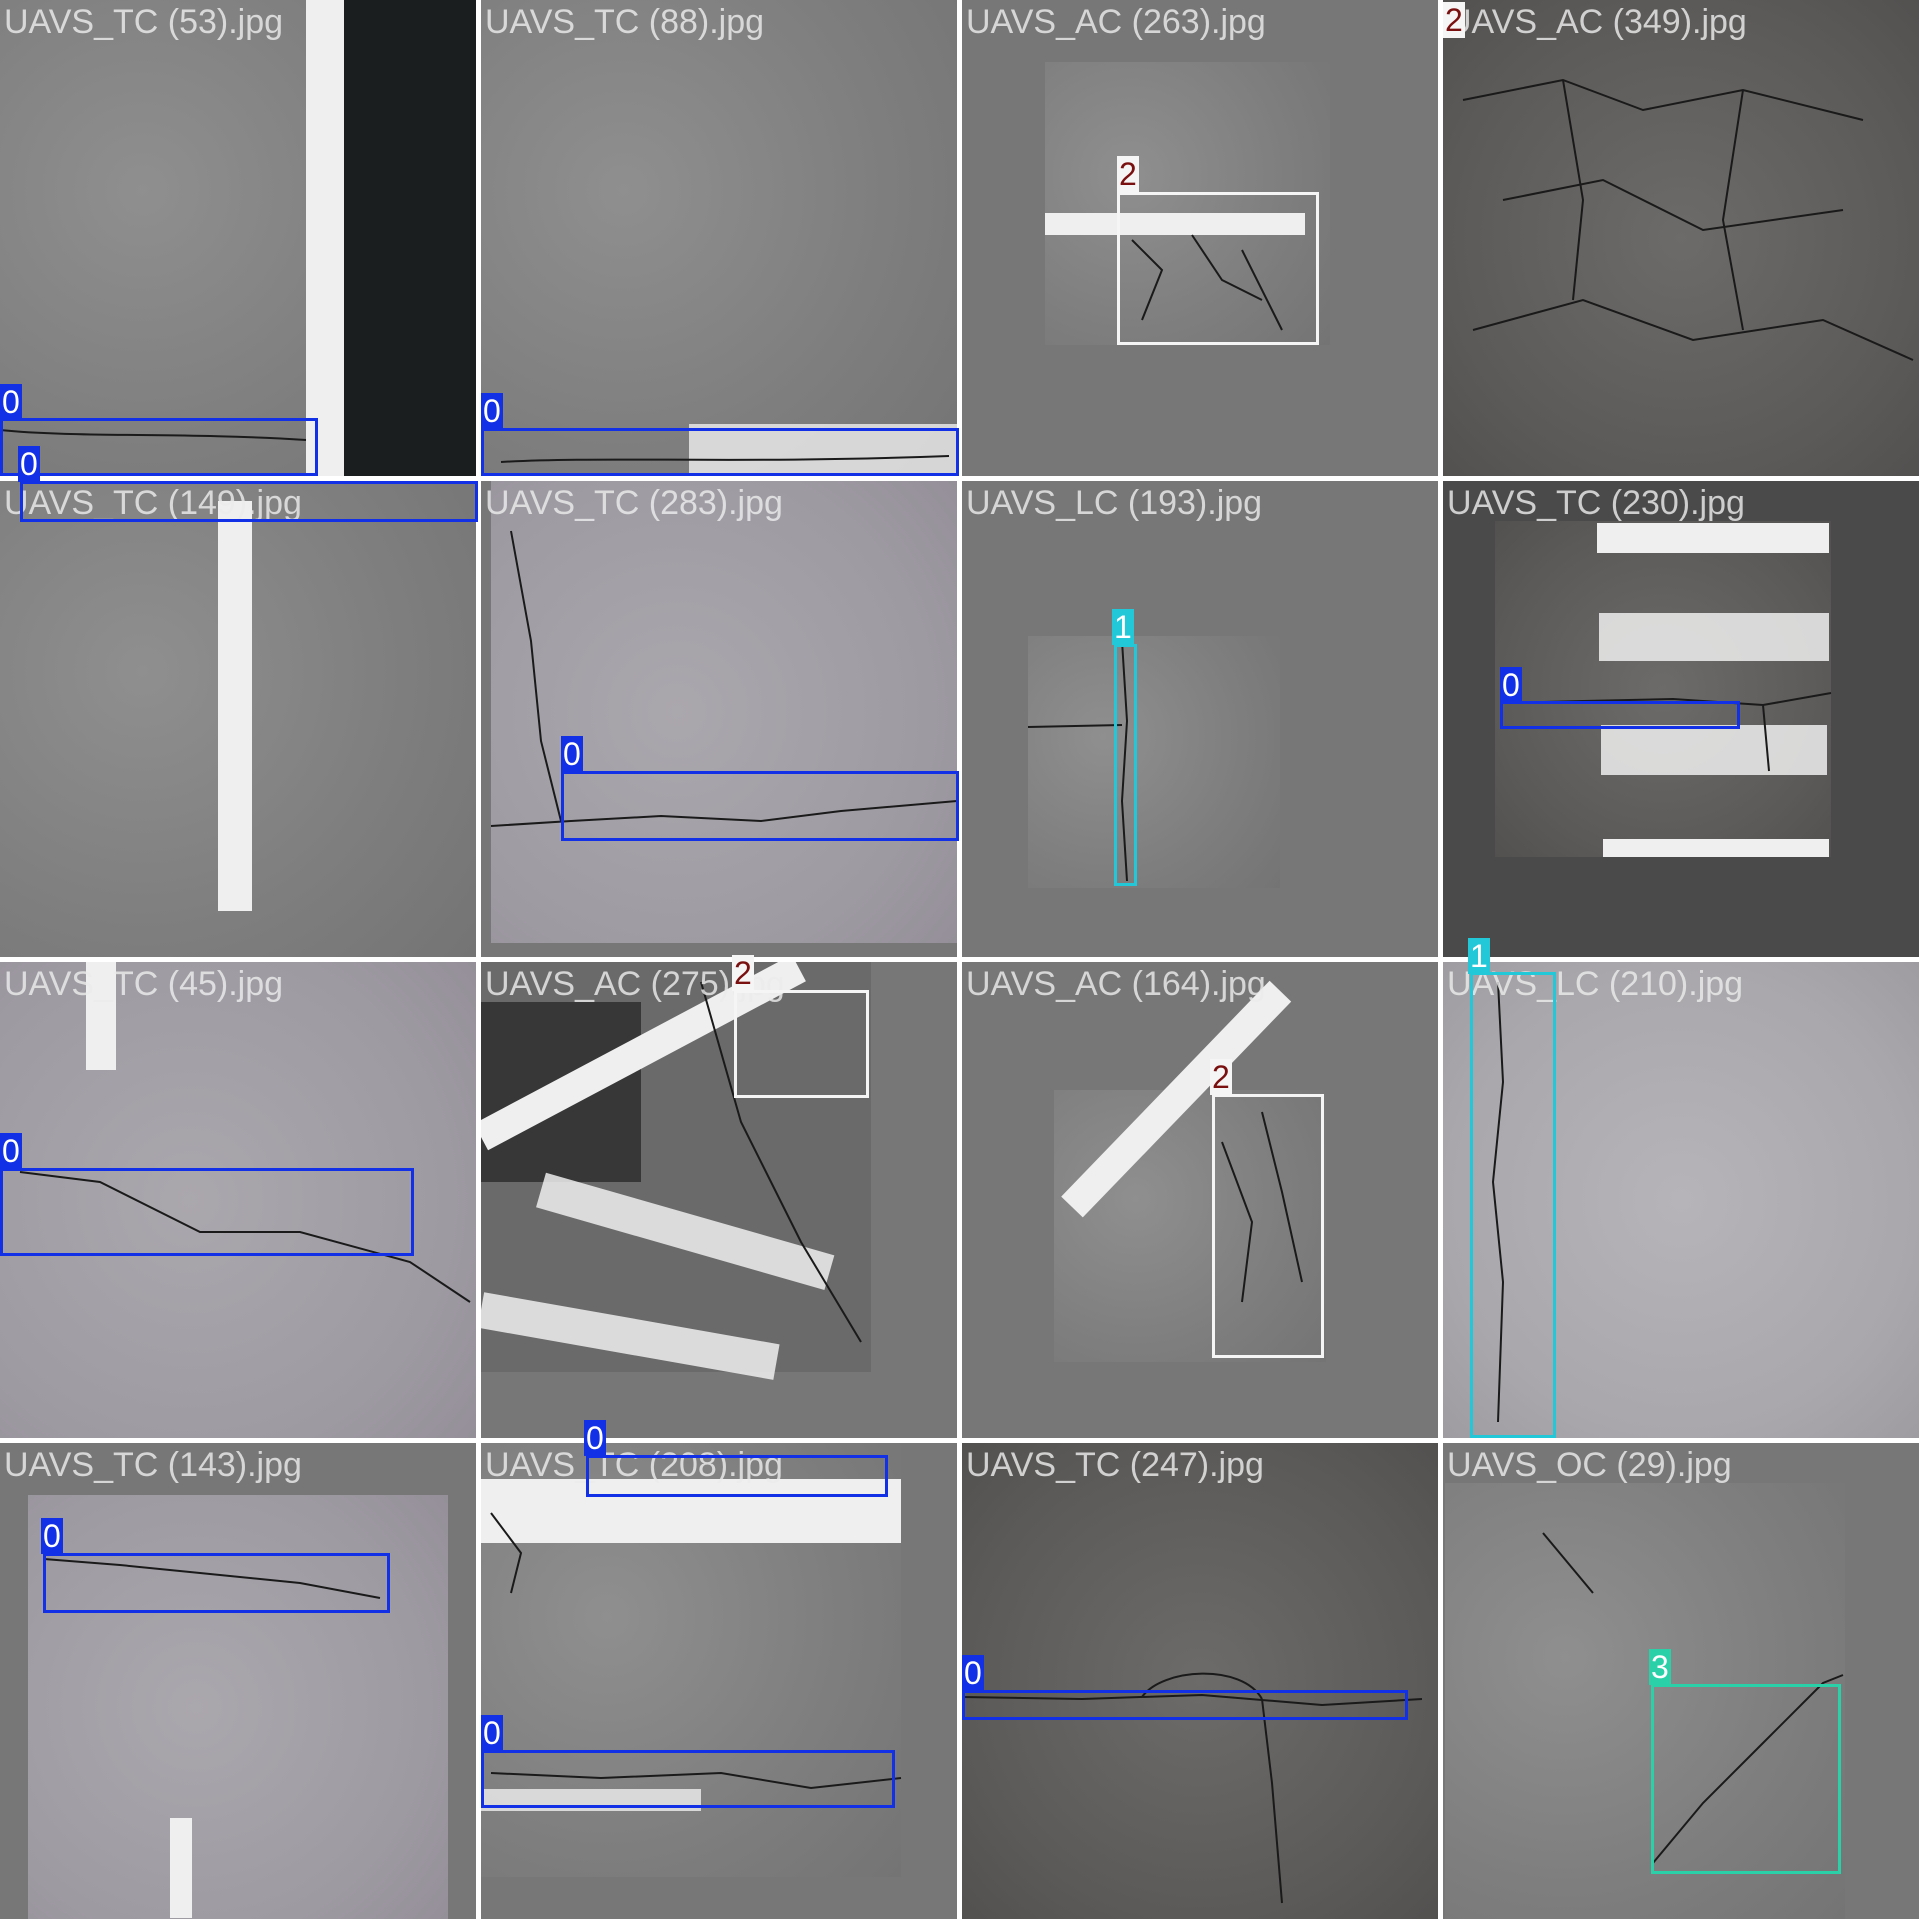 The image size is (1920, 1920). Describe the element at coordinates (1596, 503) in the screenshot. I see `tile-filename: UAVS_TC (230).jpg` at that location.